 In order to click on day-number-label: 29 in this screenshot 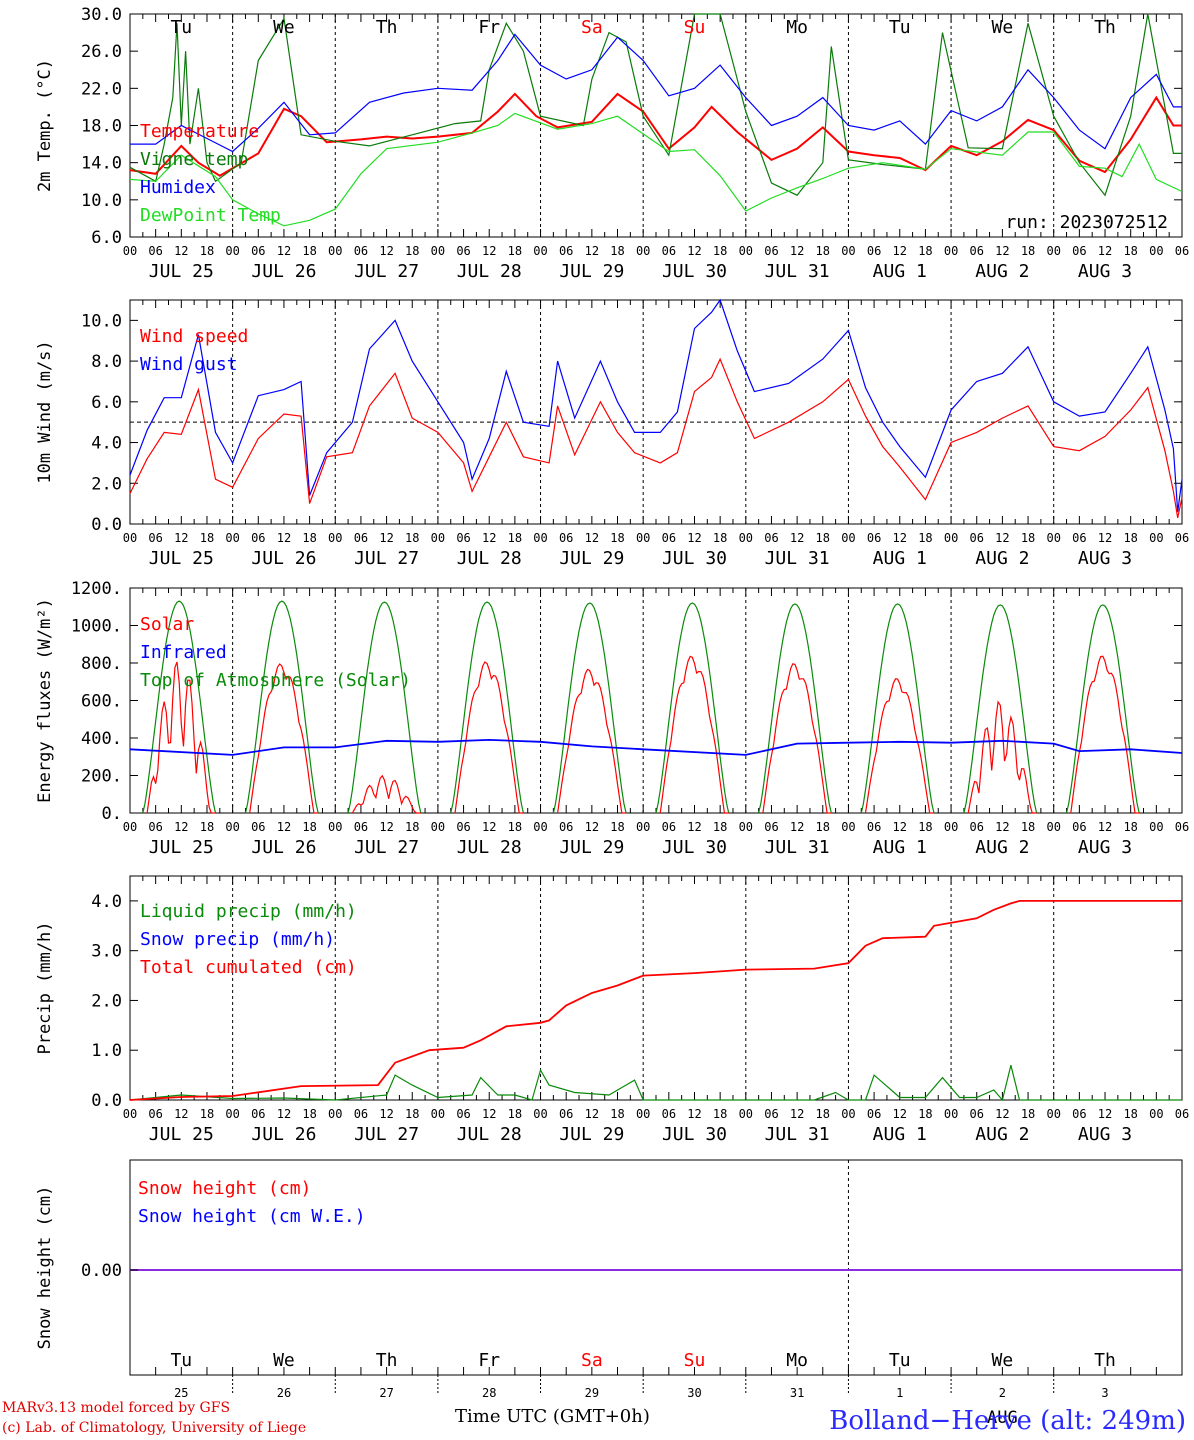, I will do `click(592, 1393)`.